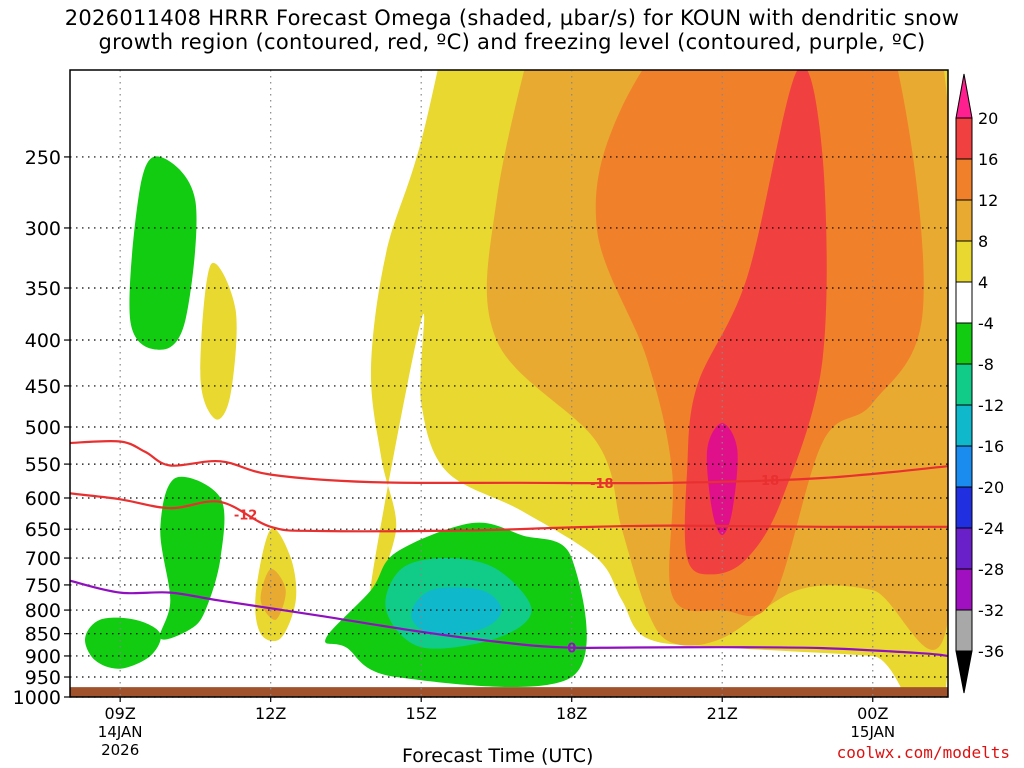  I want to click on y-tick-label-250: 250, so click(43, 158).